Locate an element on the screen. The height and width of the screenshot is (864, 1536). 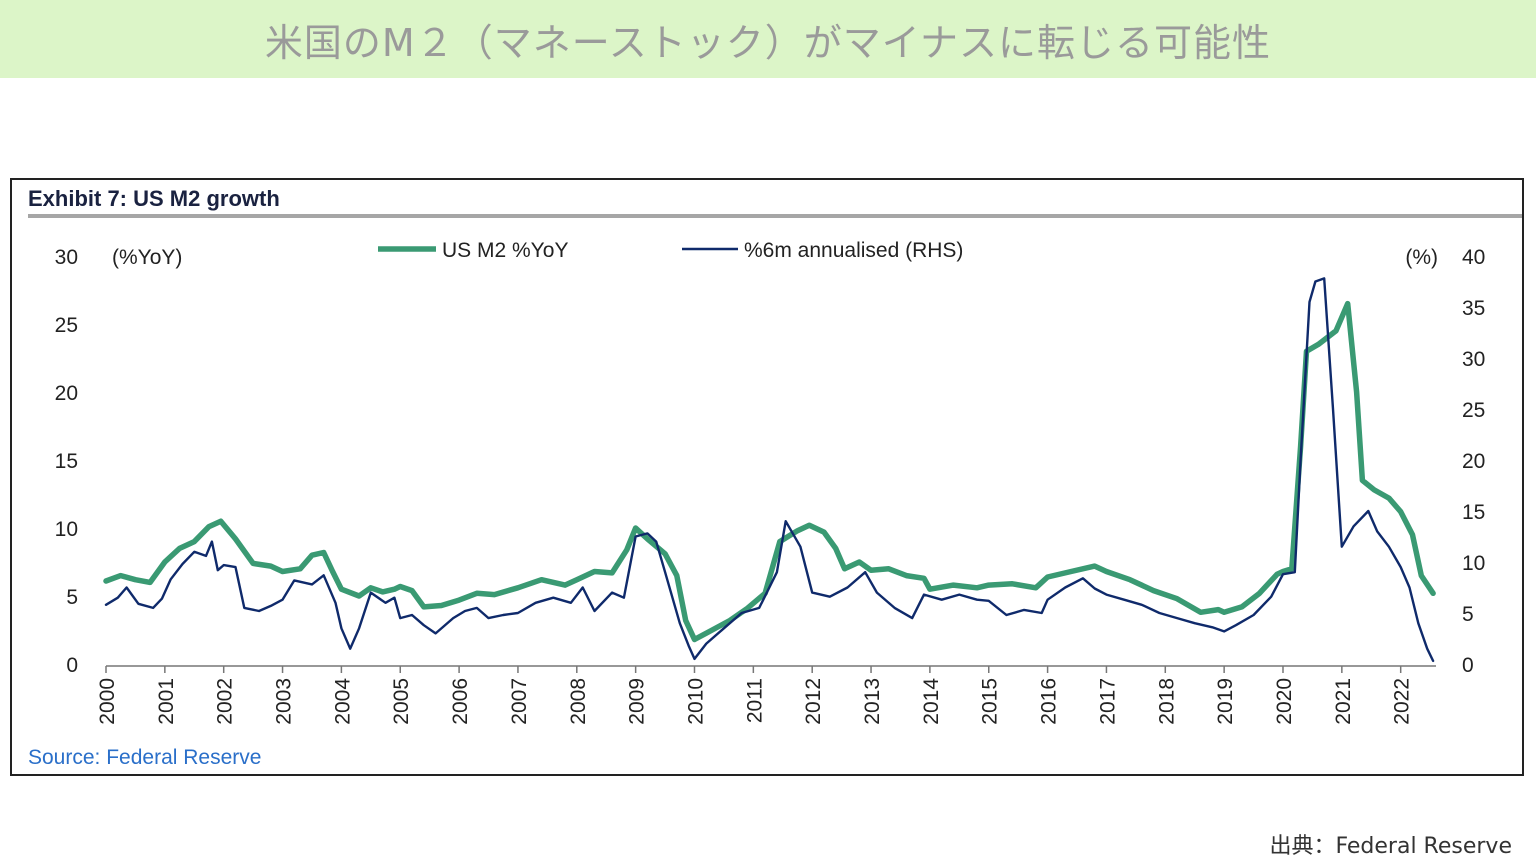
credit-text: 出典：Federal Reserve is located at coordinates (1390, 846).